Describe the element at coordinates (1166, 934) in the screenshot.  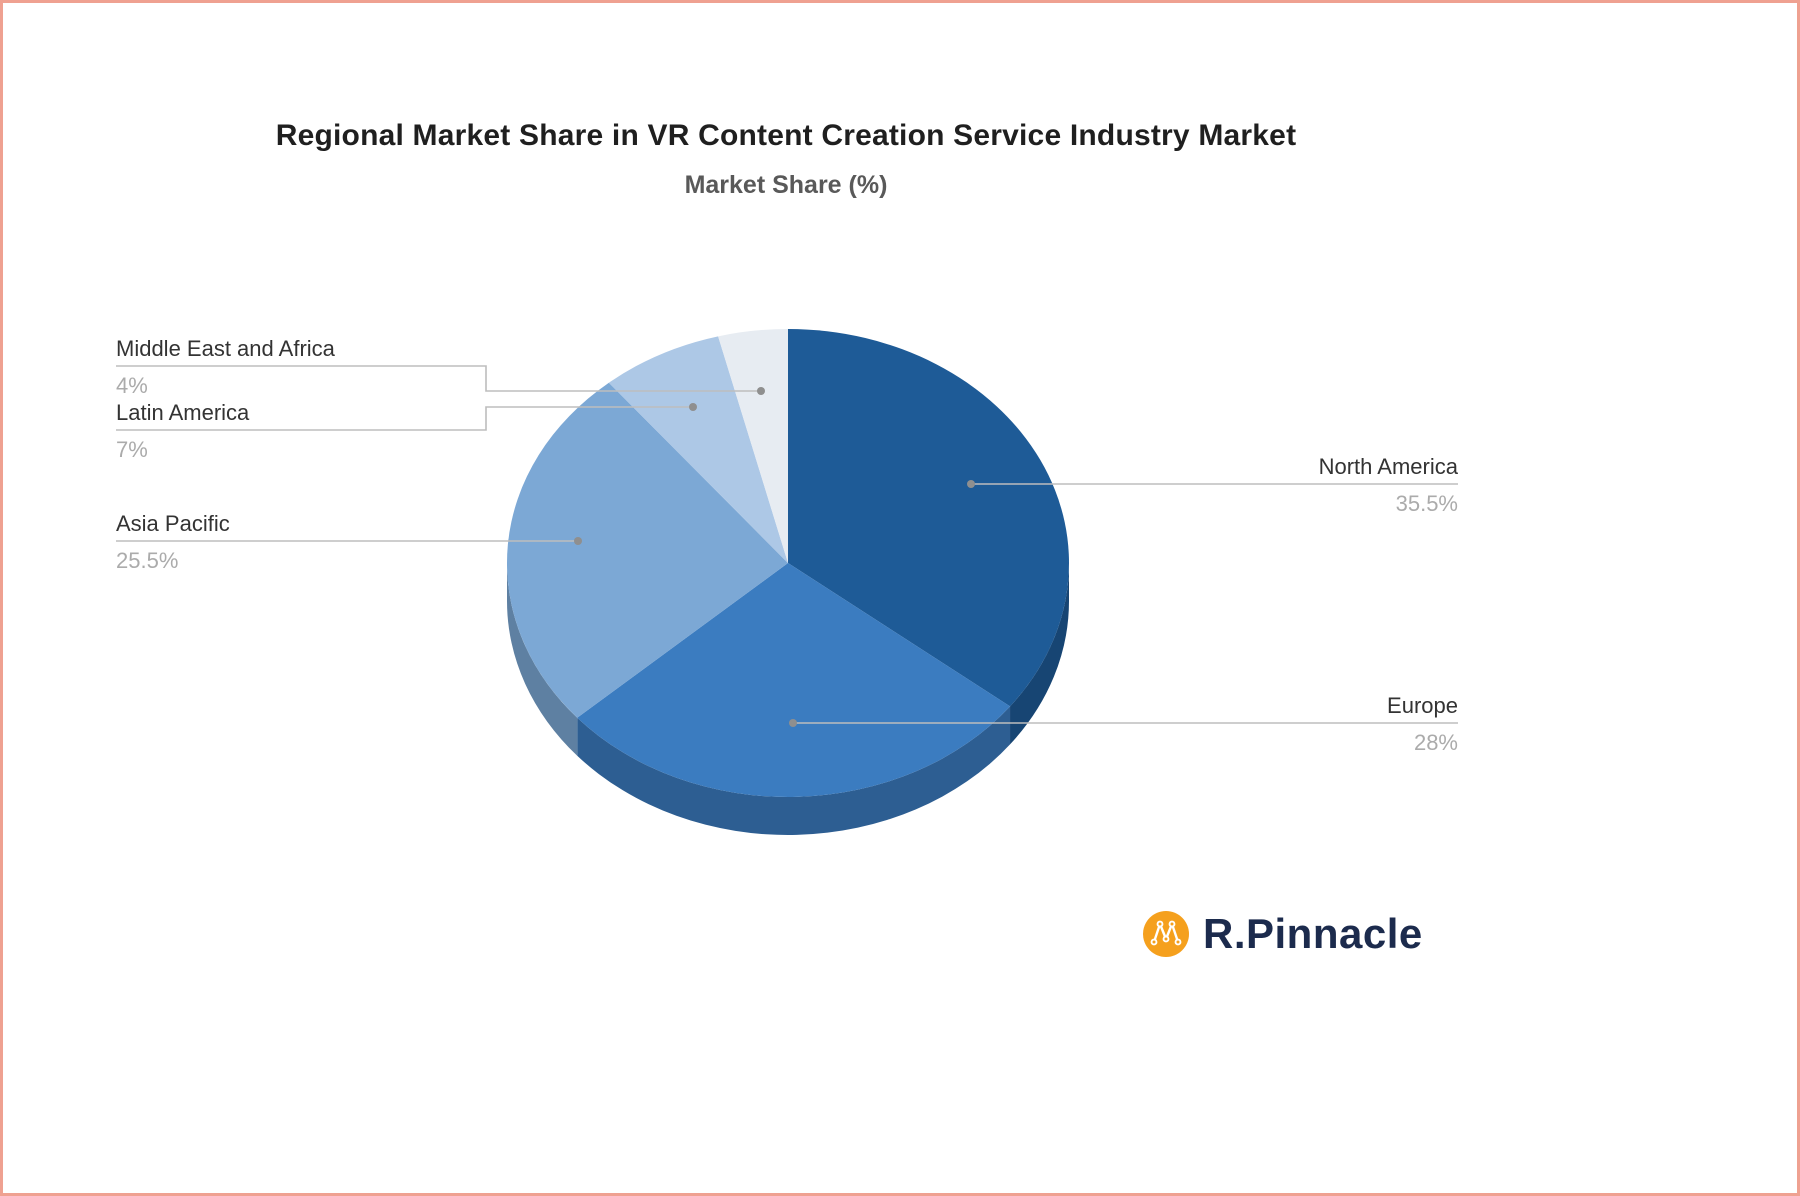
I see `network-nodes-icon` at that location.